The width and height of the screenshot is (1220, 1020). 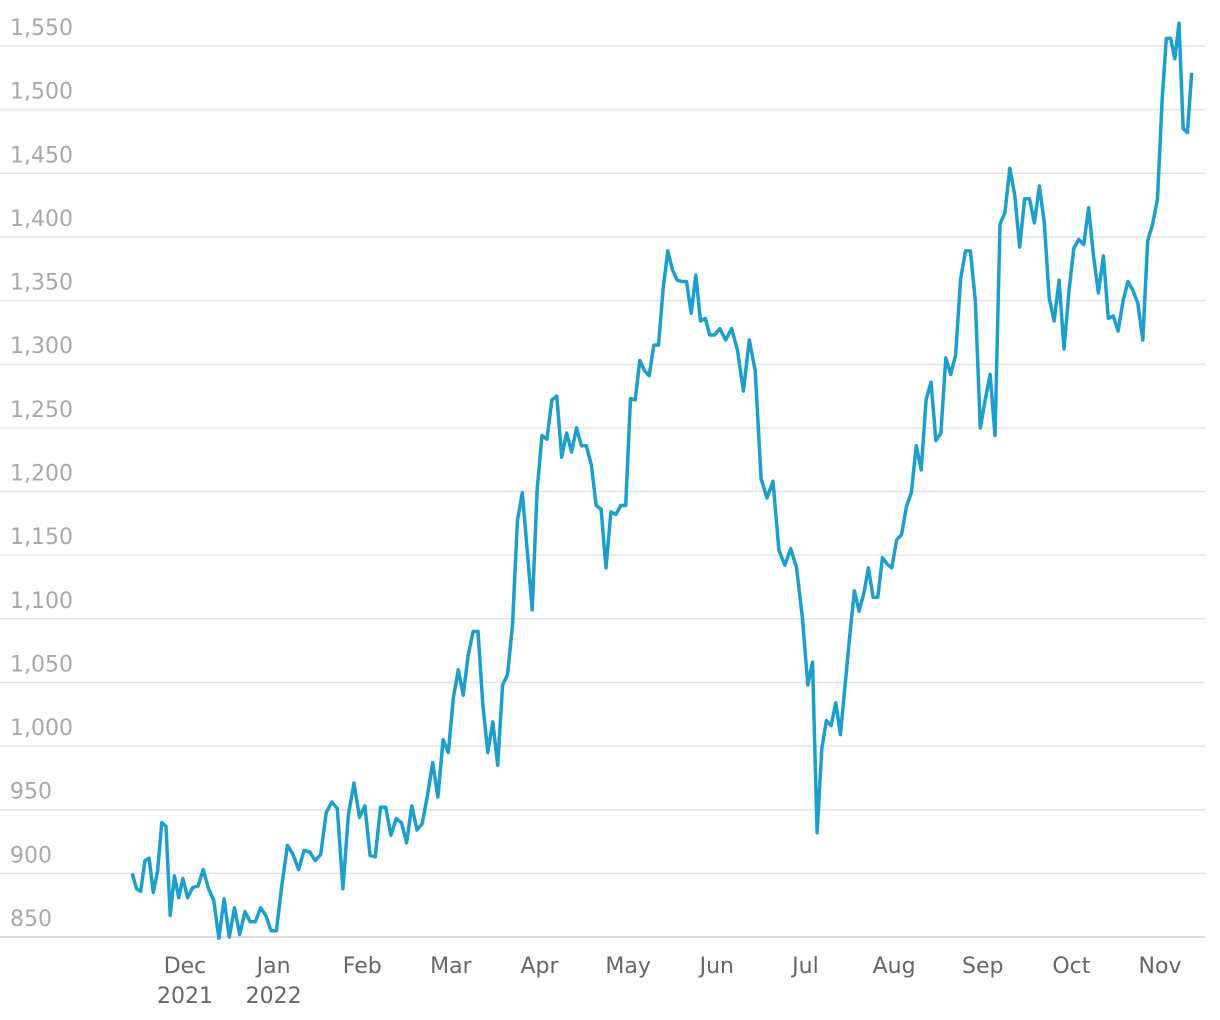 I want to click on y-tick-label: 900, so click(x=31, y=855).